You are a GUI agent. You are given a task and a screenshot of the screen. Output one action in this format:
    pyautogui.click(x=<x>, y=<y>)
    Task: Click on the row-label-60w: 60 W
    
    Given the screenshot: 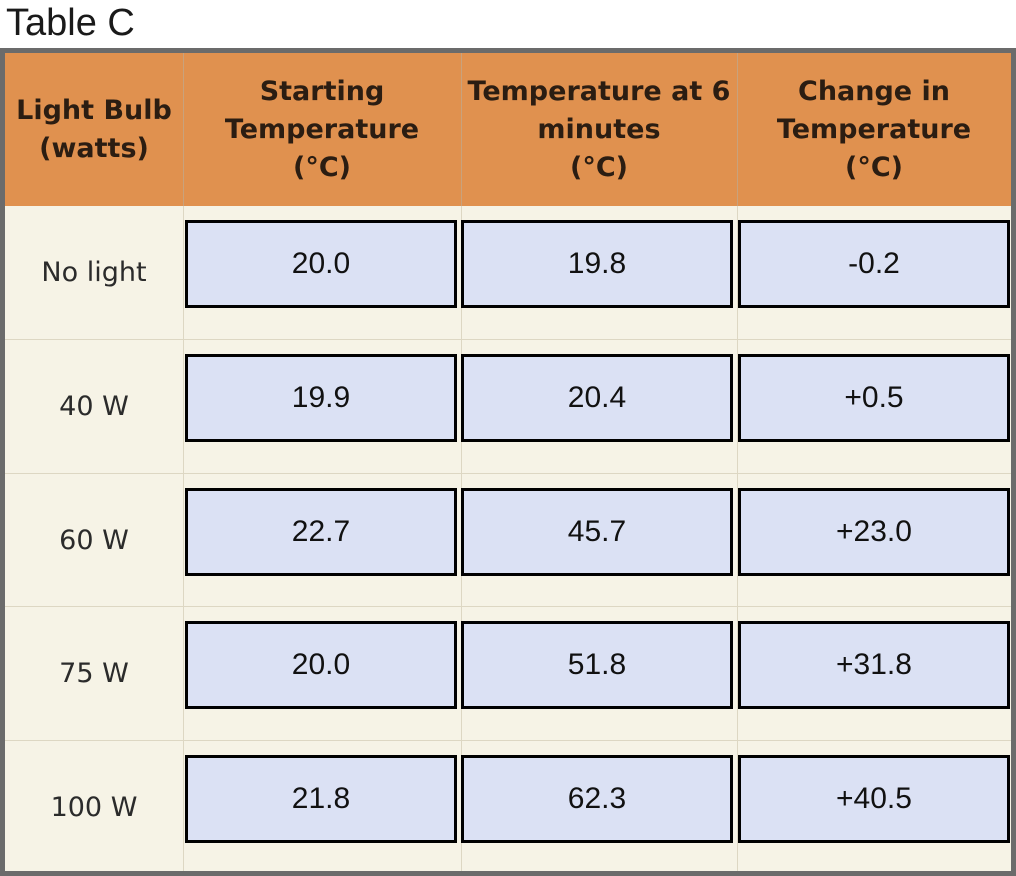 What is the action you would take?
    pyautogui.click(x=94, y=540)
    